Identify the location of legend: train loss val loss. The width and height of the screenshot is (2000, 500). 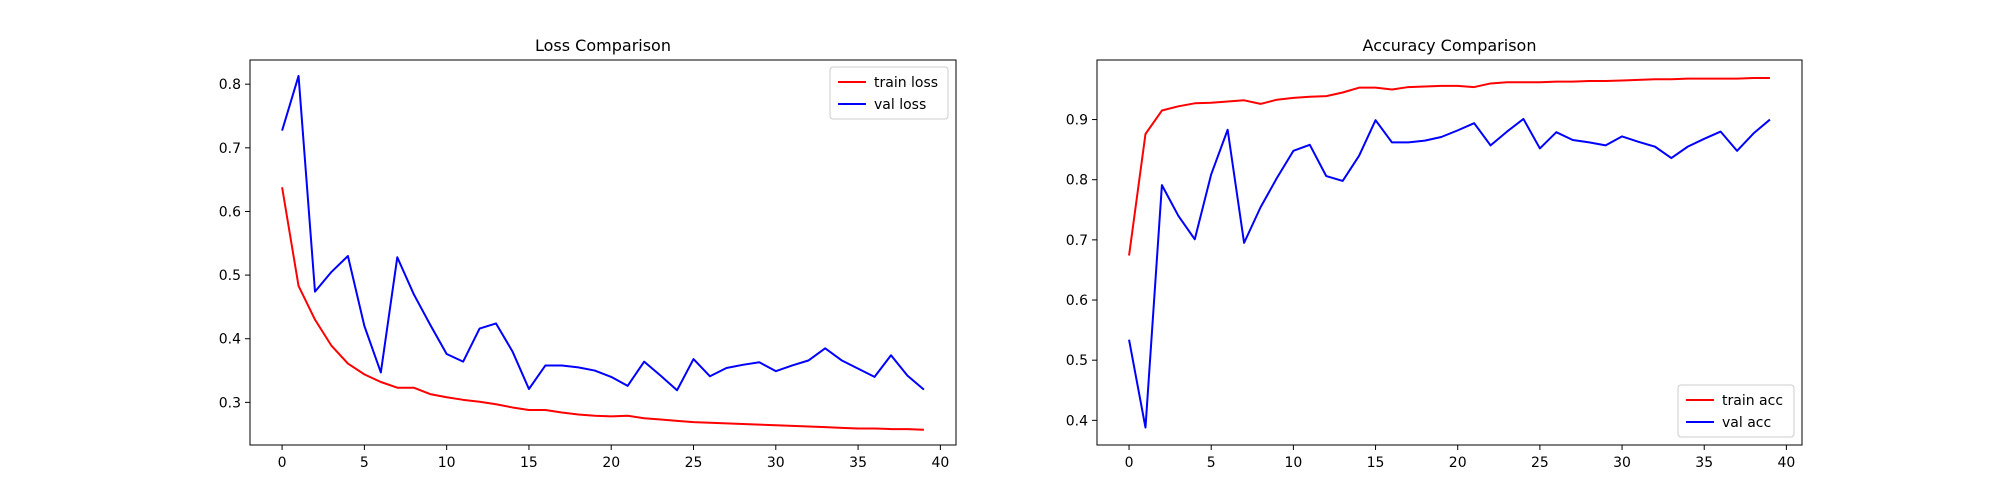
(889, 93).